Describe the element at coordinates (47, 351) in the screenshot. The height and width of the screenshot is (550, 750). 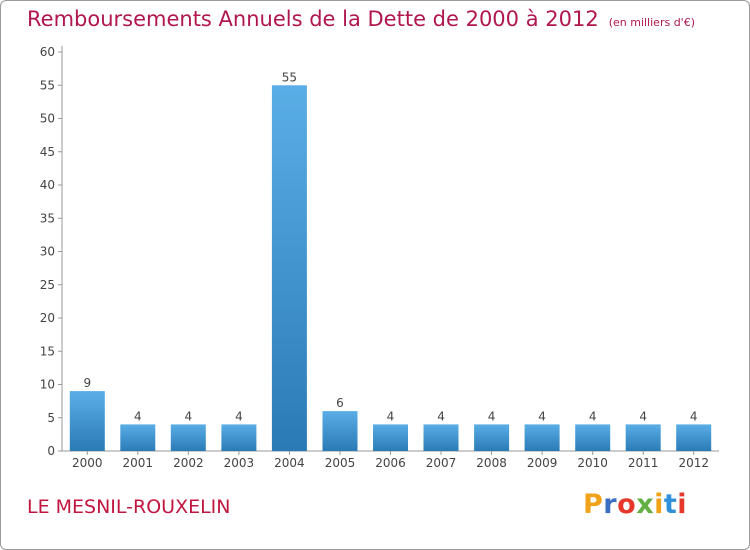
I see `y-tick-label: 15` at that location.